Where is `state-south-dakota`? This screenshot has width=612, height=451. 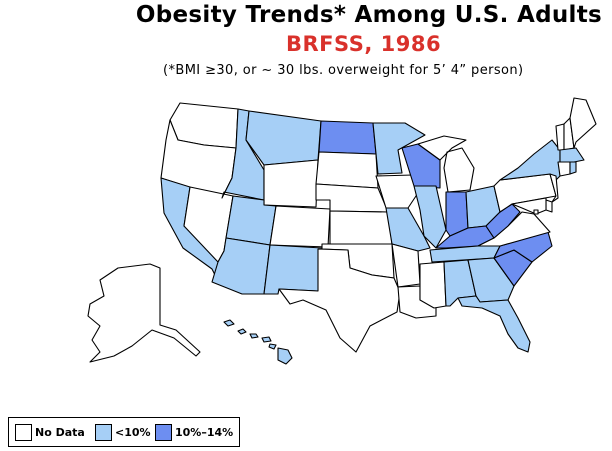
state-south-dakota is located at coordinates (347, 170).